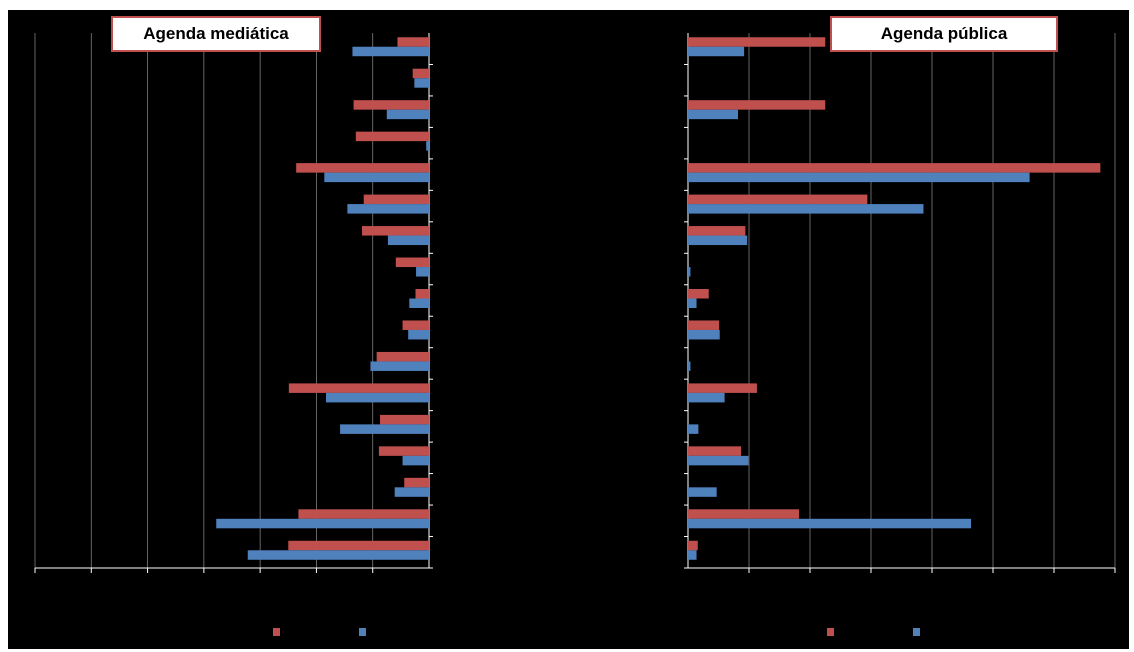 The height and width of the screenshot is (652, 1134). Describe the element at coordinates (944, 34) in the screenshot. I see `right-chart-title: Agenda pública` at that location.